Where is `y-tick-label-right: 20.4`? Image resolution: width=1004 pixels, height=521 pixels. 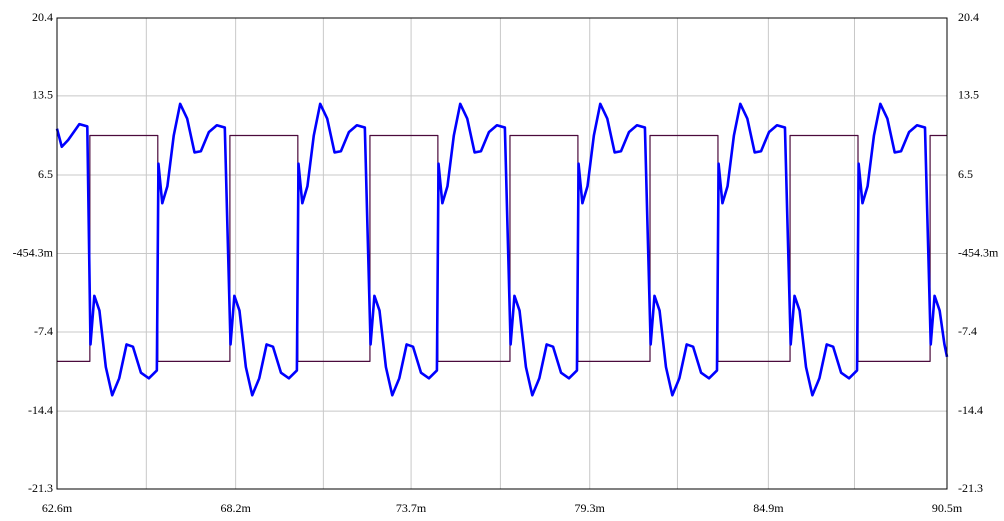 y-tick-label-right: 20.4 is located at coordinates (968, 17).